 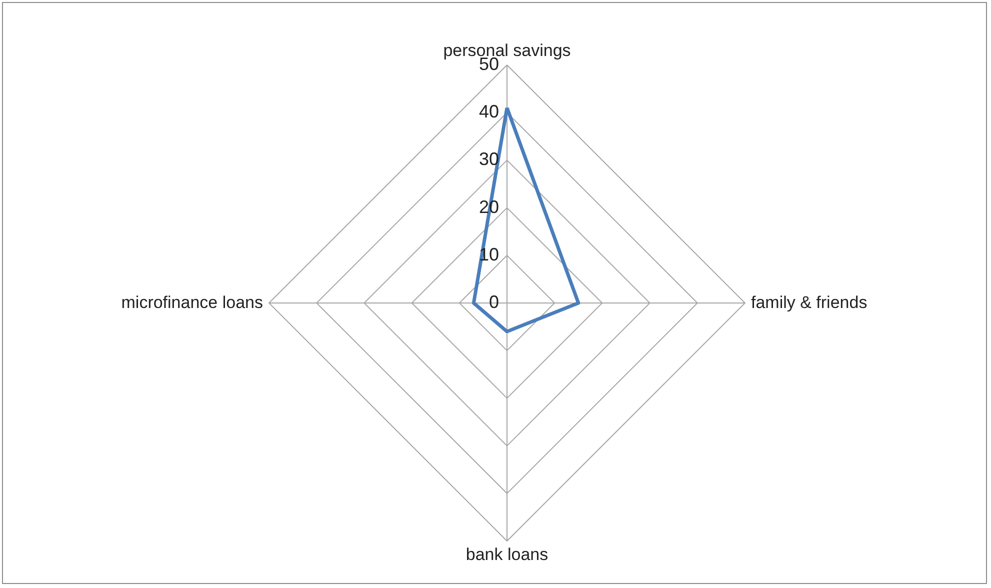 I want to click on spoke-label: family & friends, so click(x=809, y=302).